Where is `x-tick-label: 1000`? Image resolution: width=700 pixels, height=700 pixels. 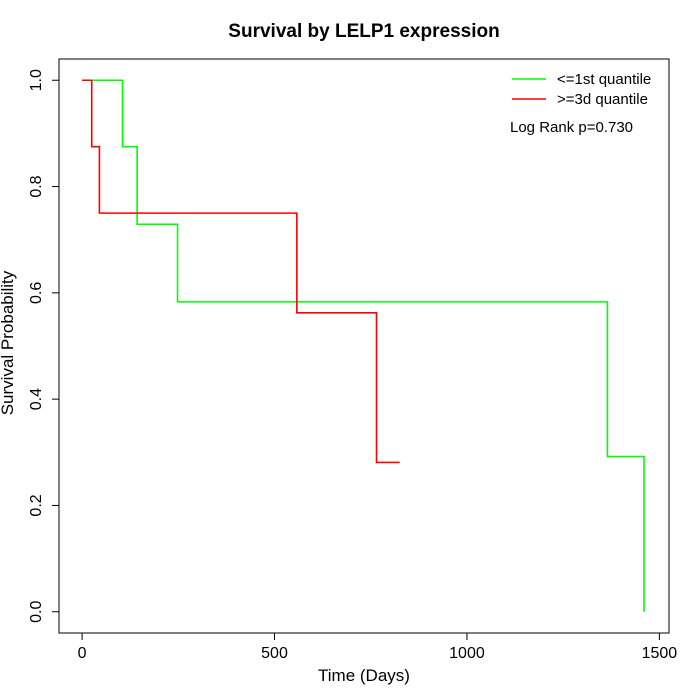
x-tick-label: 1000 is located at coordinates (467, 653).